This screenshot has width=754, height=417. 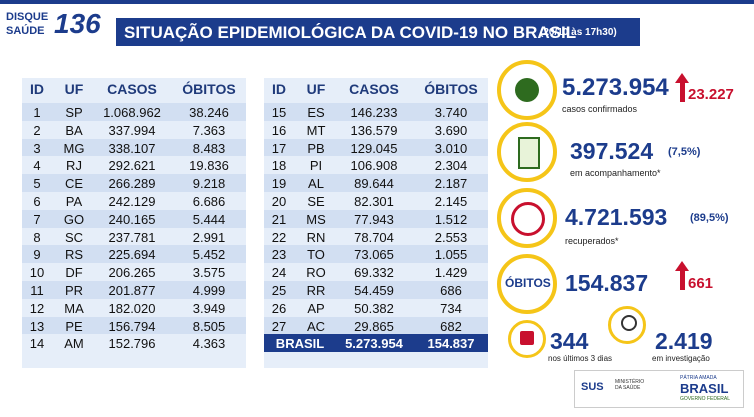 What do you see at coordinates (209, 184) in the screenshot?
I see `table-cell: 9.218` at bounding box center [209, 184].